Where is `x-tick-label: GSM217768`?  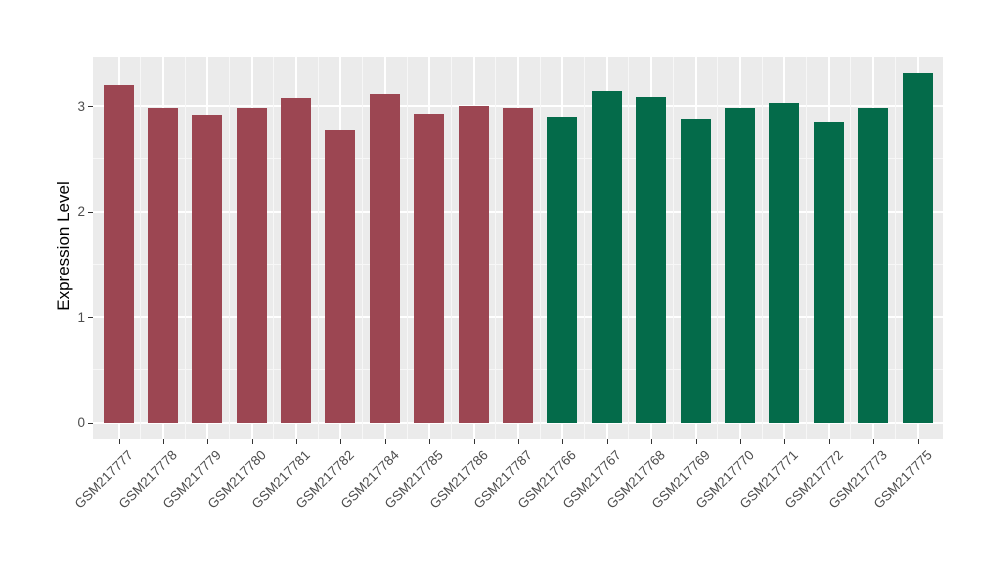 x-tick-label: GSM217768 is located at coordinates (636, 479).